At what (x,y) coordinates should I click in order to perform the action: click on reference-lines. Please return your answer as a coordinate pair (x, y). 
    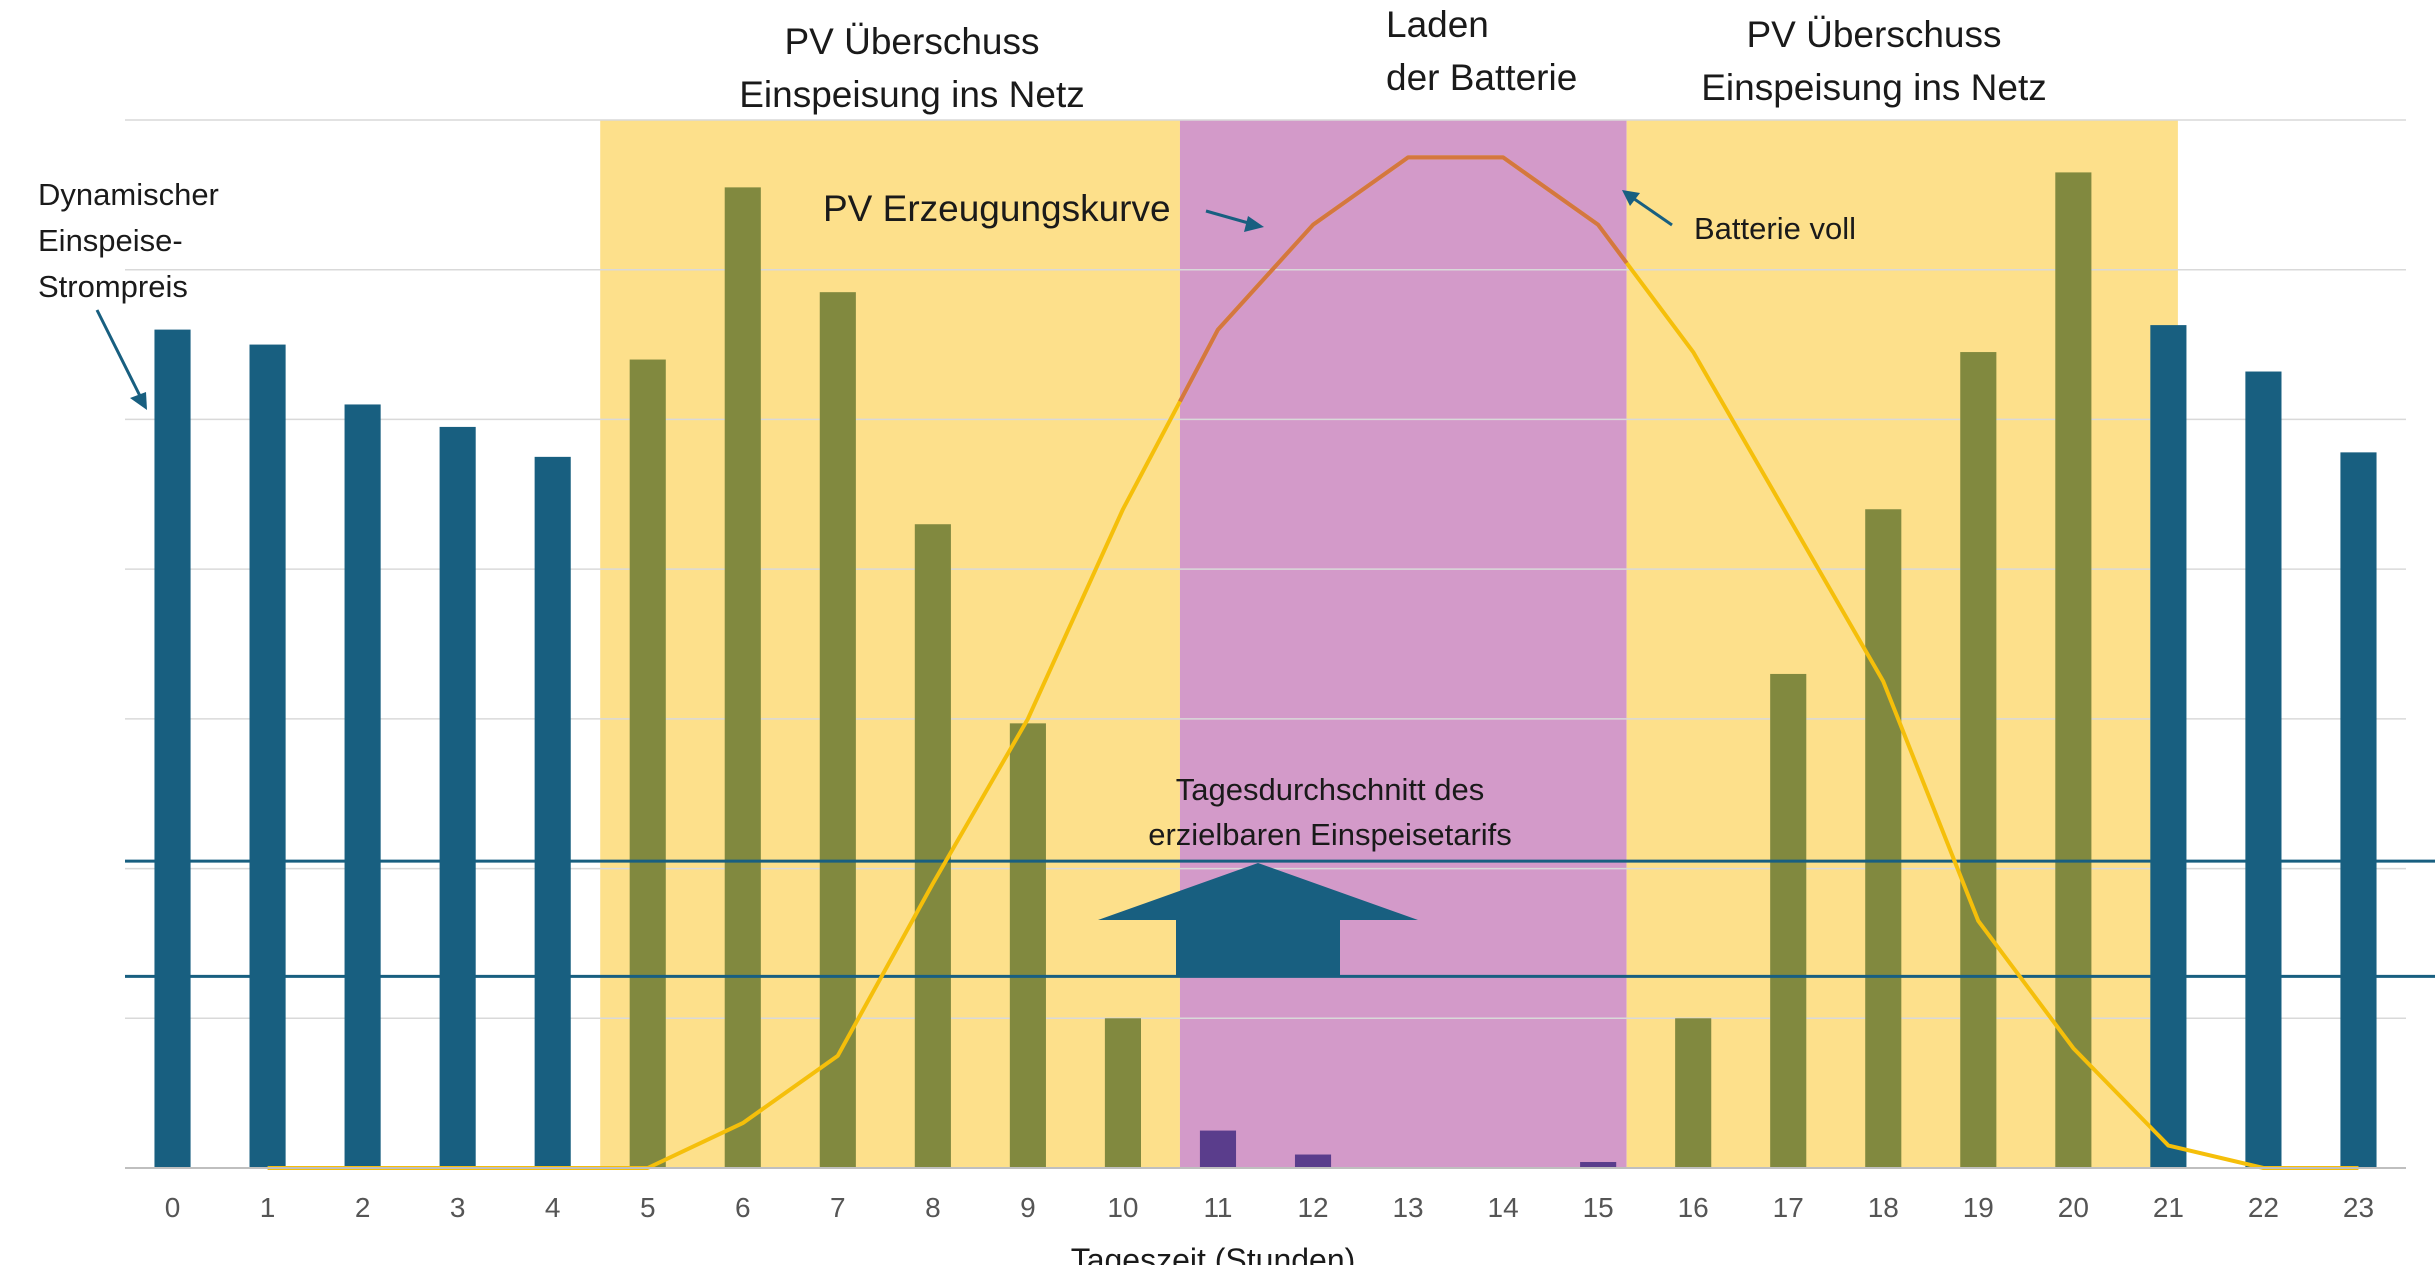
    Looking at the image, I should click on (1280, 918).